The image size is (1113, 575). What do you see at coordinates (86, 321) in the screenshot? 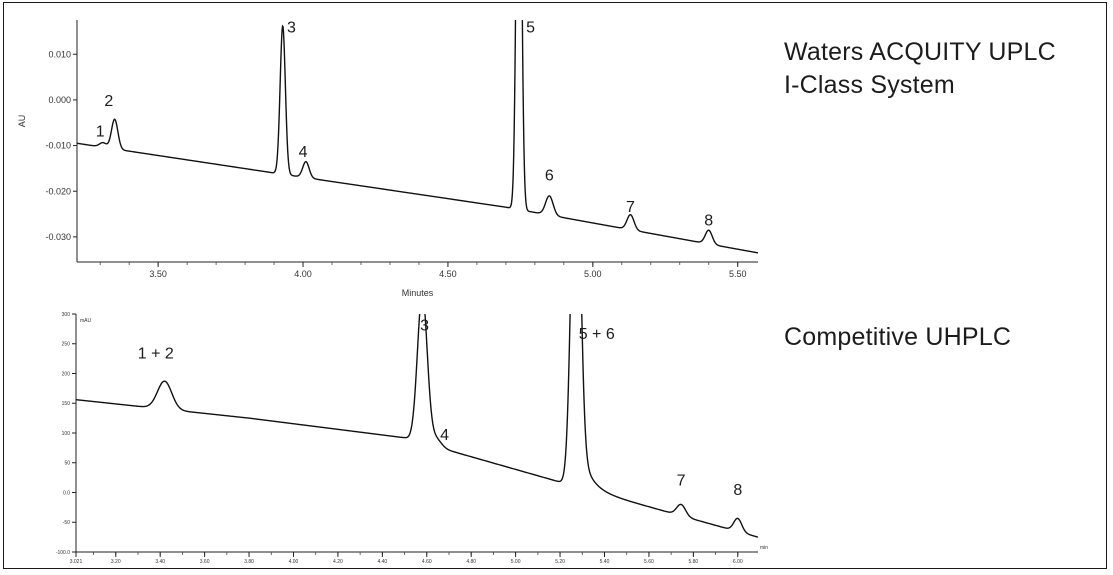
I see `y-axis-label: mAU` at bounding box center [86, 321].